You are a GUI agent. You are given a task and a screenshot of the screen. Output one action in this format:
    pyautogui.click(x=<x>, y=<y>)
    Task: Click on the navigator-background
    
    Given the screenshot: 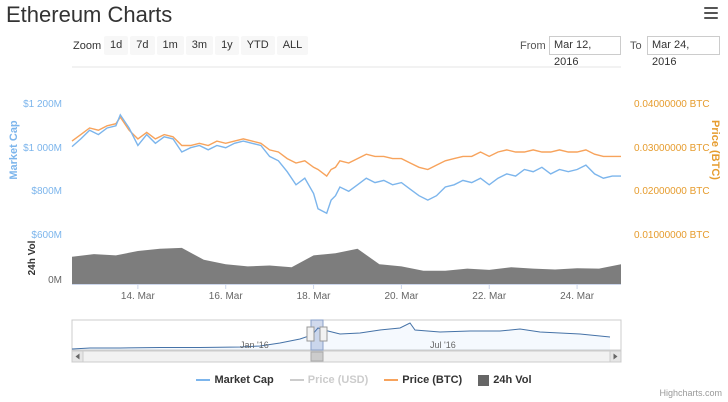 What is the action you would take?
    pyautogui.click(x=346, y=335)
    